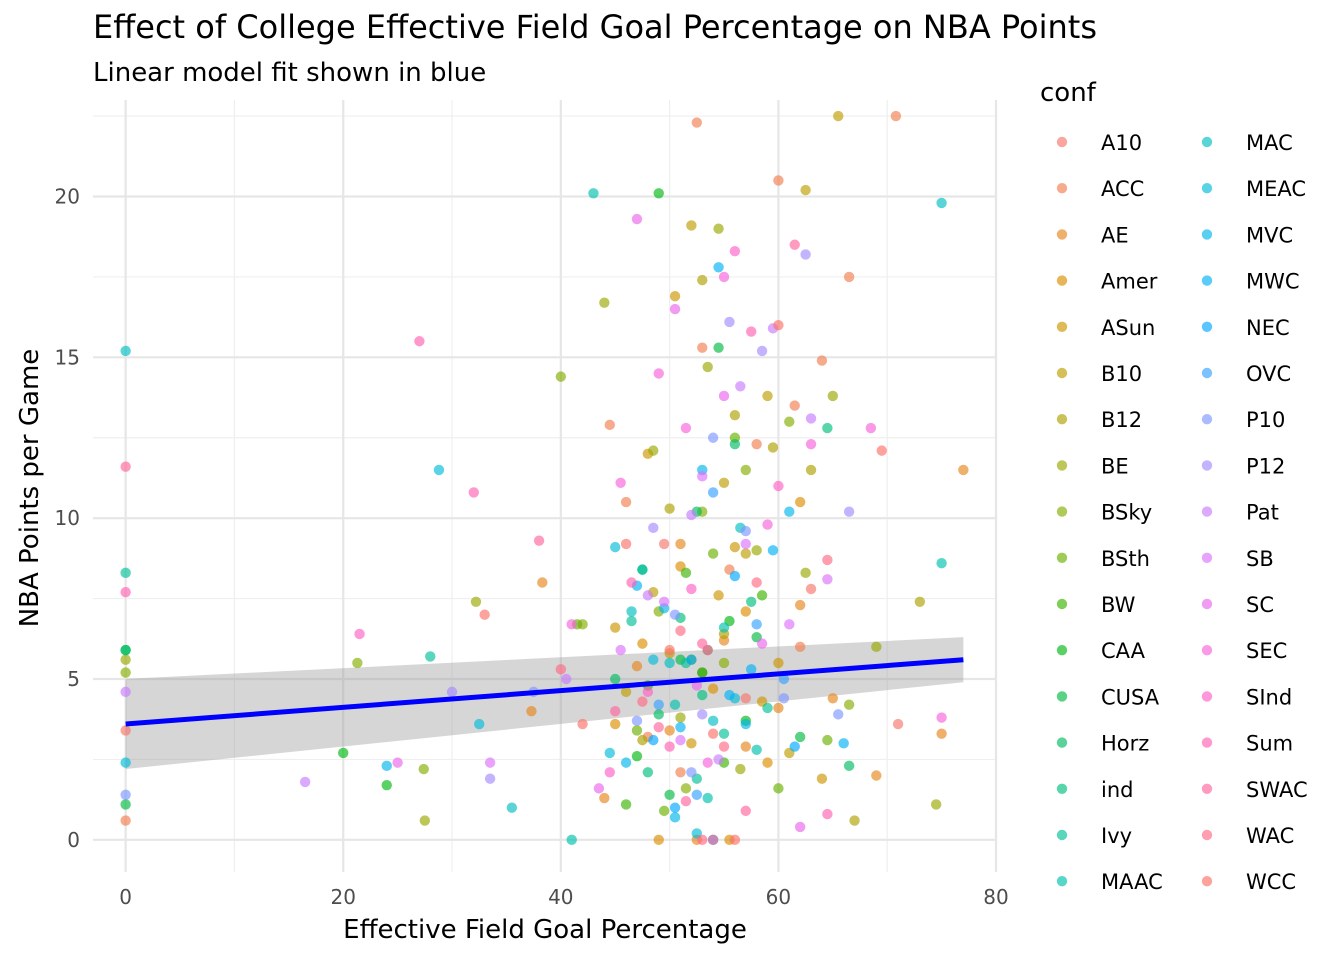 This screenshot has height=960, width=1344. What do you see at coordinates (1121, 374) in the screenshot?
I see `legend-label: B10` at bounding box center [1121, 374].